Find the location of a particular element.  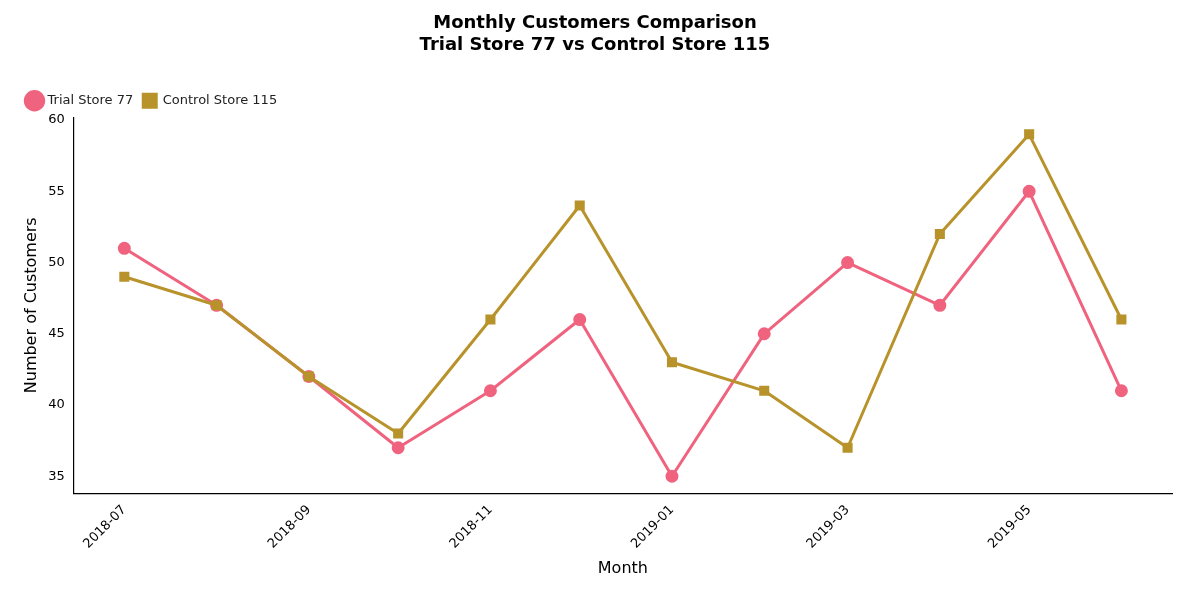

y-tick-label: 35 is located at coordinates (56, 475).